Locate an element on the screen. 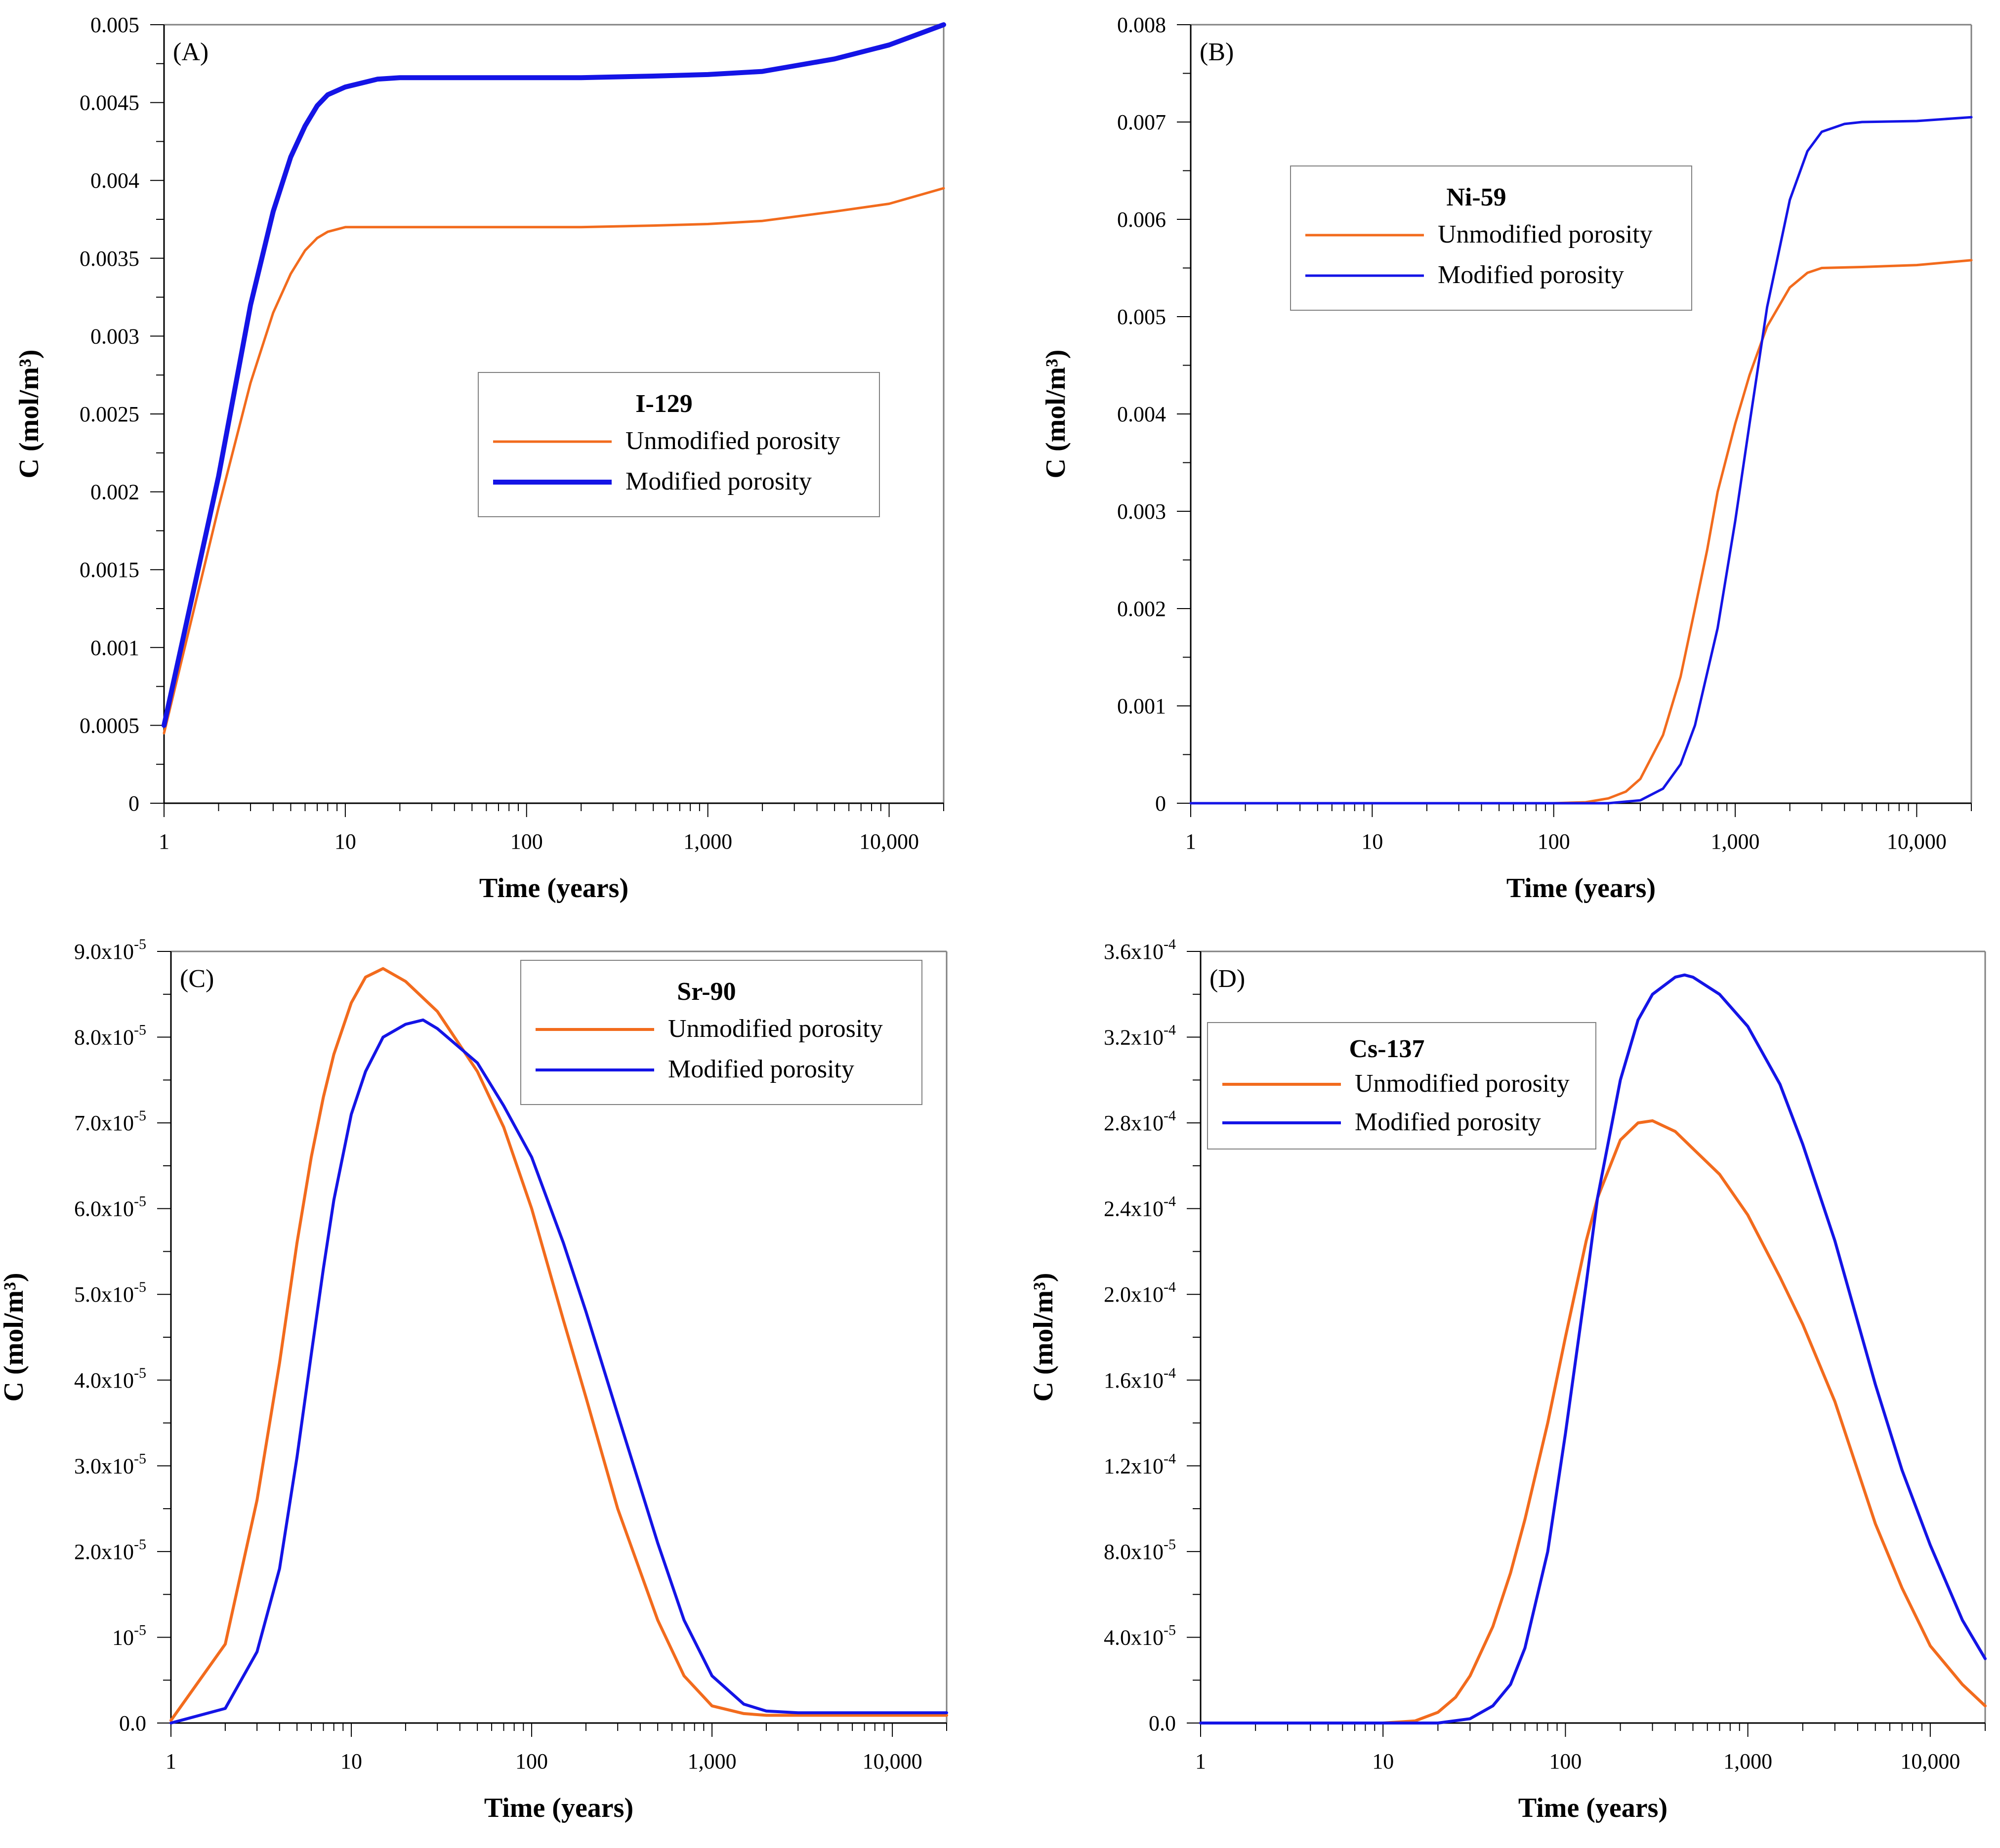  y-tick-label: 10-5 is located at coordinates (129, 1635).